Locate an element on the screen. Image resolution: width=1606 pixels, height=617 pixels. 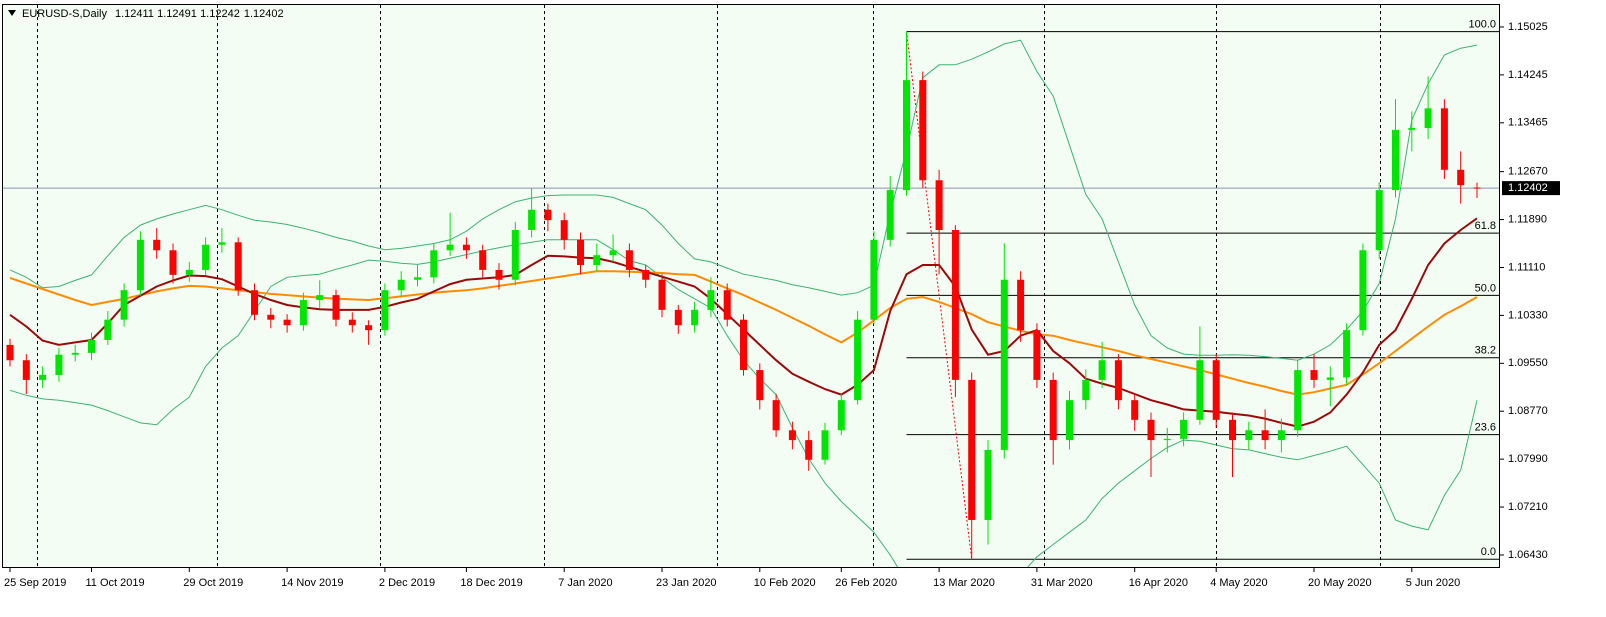
menu-triangle is located at coordinates (12, 13).